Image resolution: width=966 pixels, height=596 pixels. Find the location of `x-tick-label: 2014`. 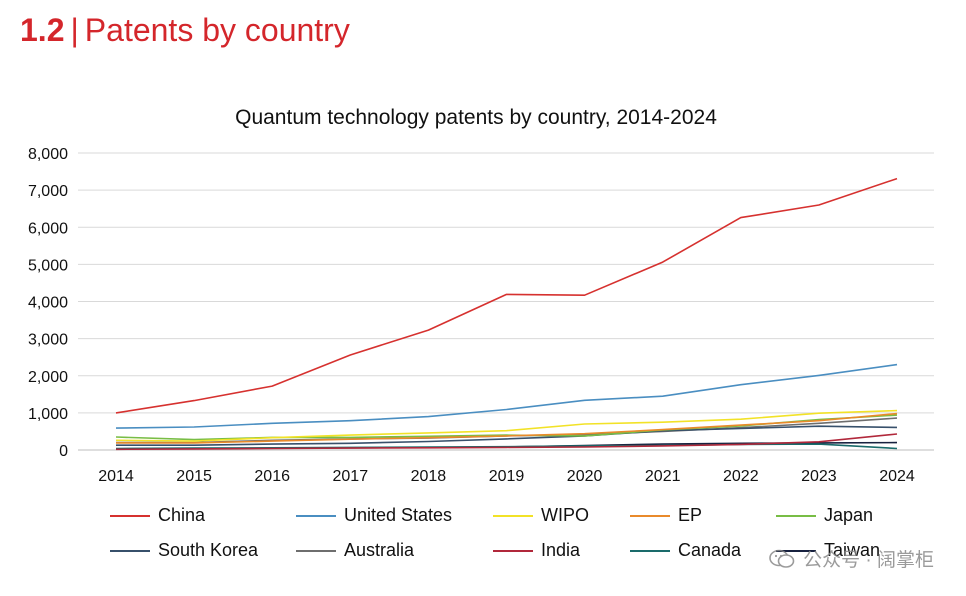

x-tick-label: 2014 is located at coordinates (116, 476).